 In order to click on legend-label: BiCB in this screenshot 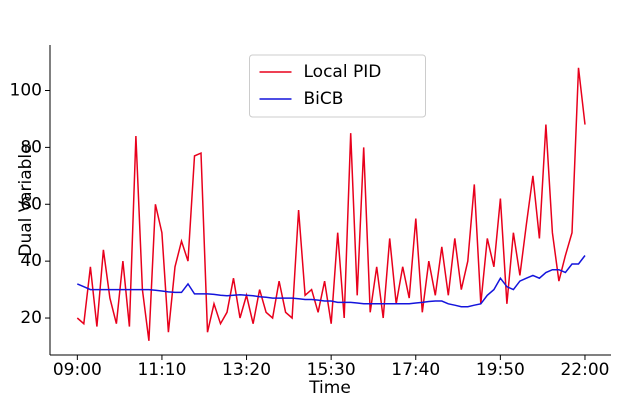, I will do `click(324, 99)`.